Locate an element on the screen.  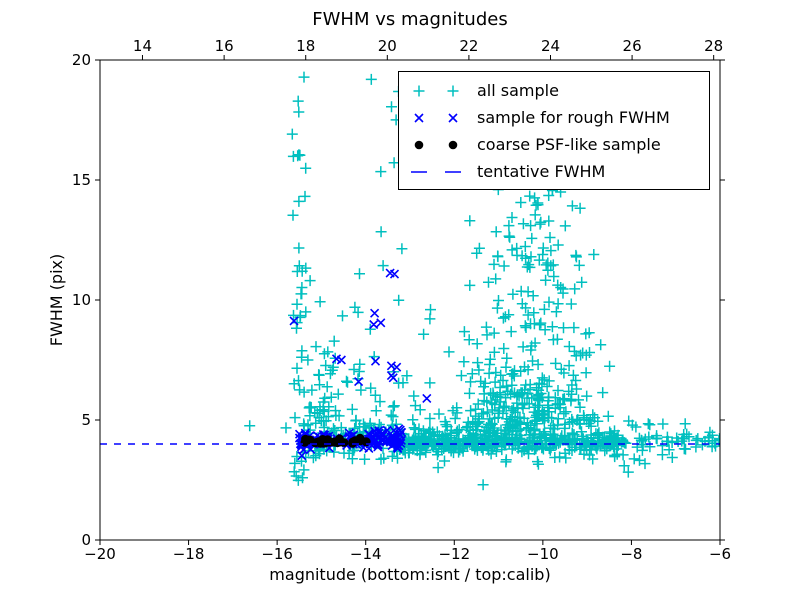
y-tick-label: 10 is located at coordinates (81, 300).